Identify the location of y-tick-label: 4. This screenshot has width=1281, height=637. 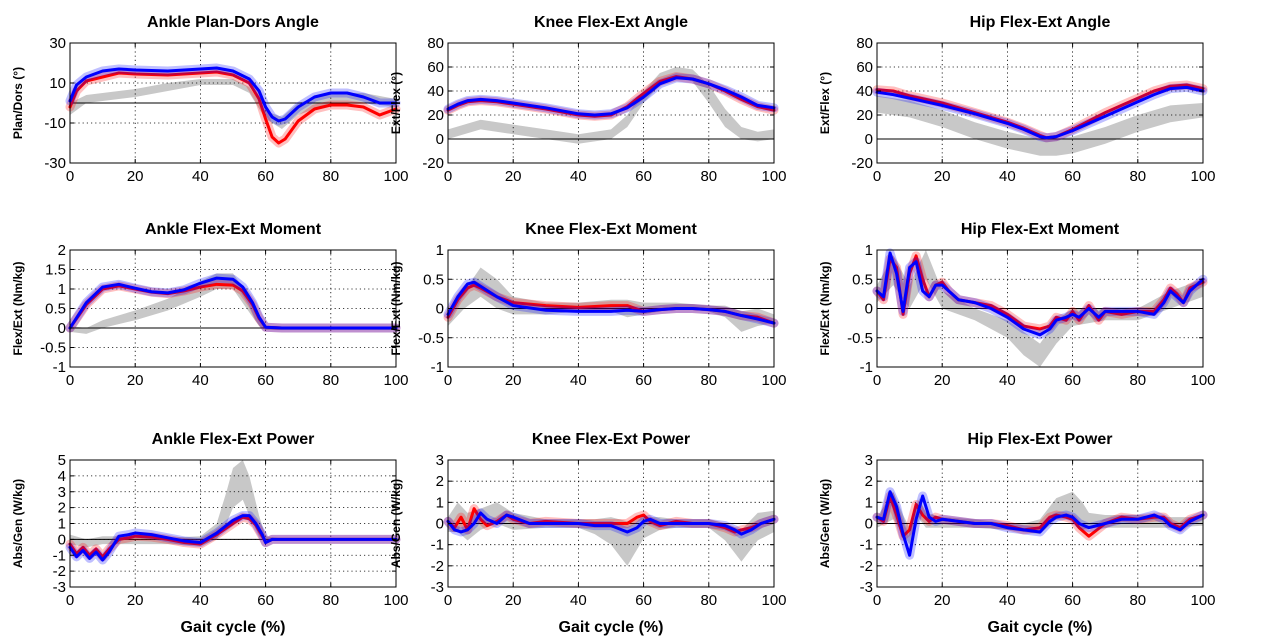
(62, 476).